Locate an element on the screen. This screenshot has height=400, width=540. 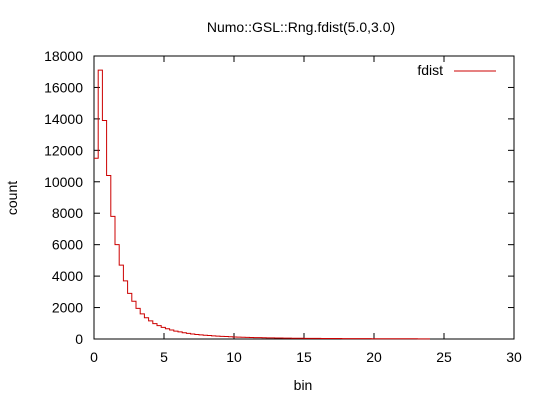
y-tick-label: 2000 is located at coordinates (67, 308).